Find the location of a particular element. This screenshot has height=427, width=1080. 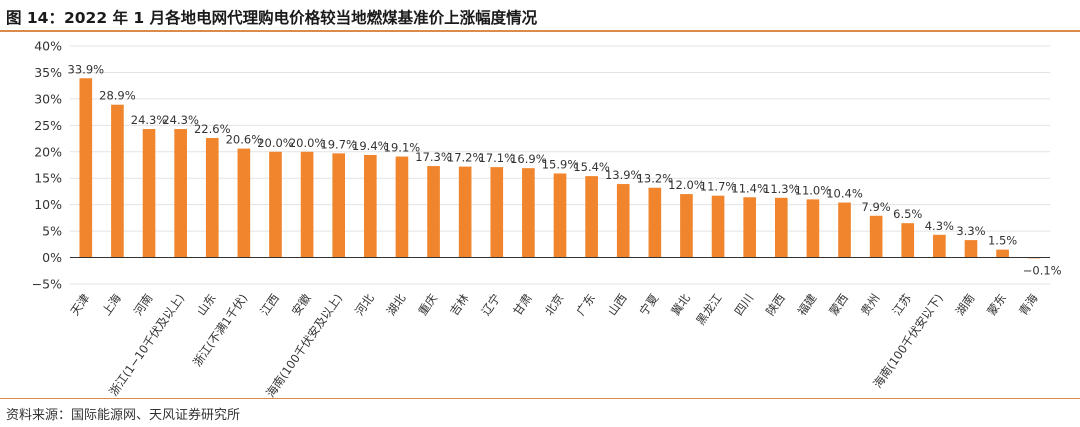

y-tick-label: 30% is located at coordinates (48, 98).